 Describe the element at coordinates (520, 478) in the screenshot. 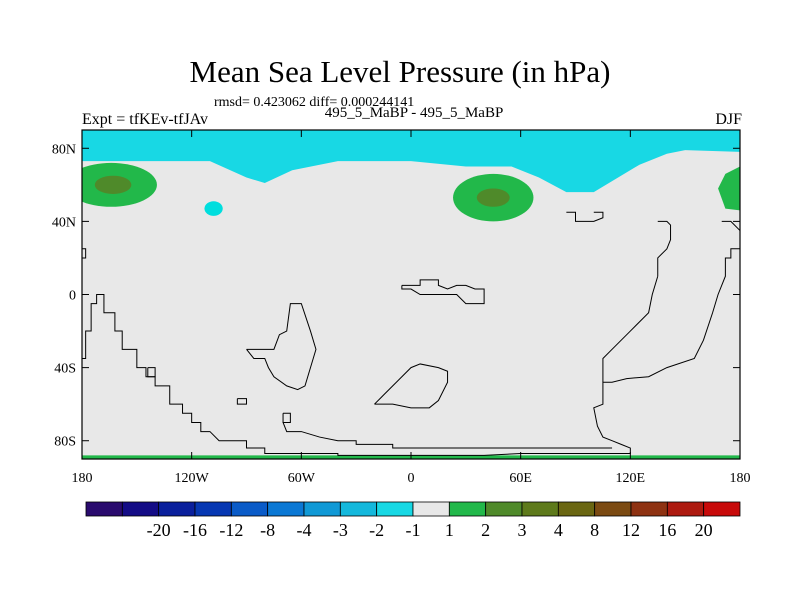

I see `x-tick-label: 60E` at that location.